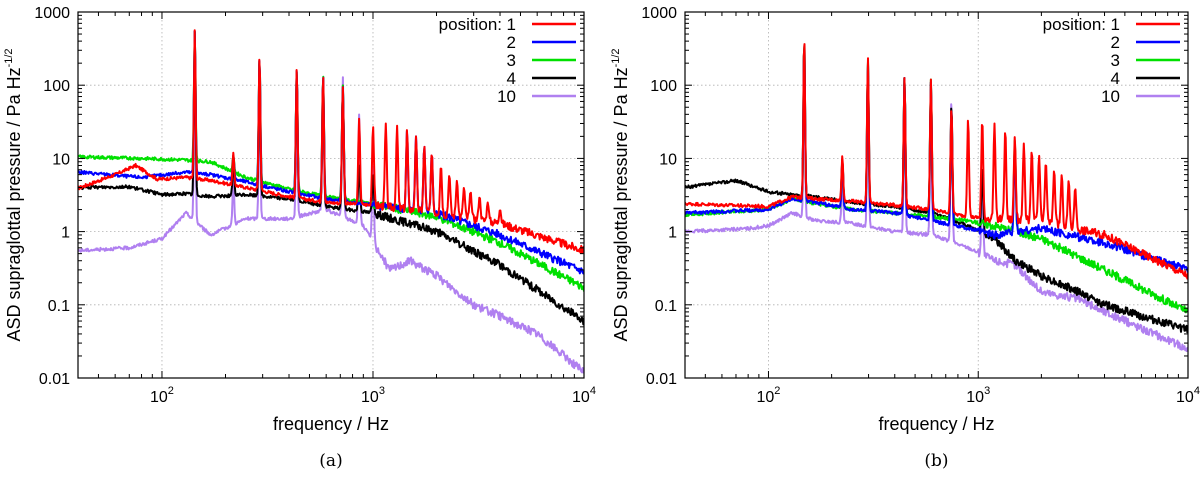  I want to click on panel-caption: (a), so click(330, 461).